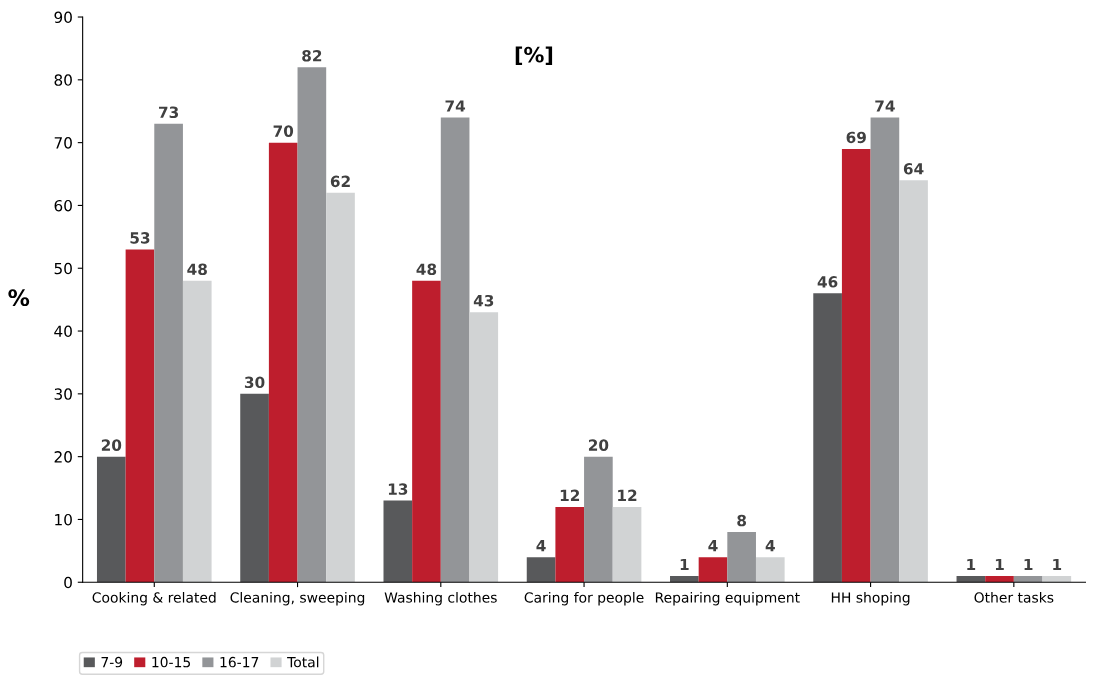  What do you see at coordinates (827, 282) in the screenshot?
I see `data-label: 46` at bounding box center [827, 282].